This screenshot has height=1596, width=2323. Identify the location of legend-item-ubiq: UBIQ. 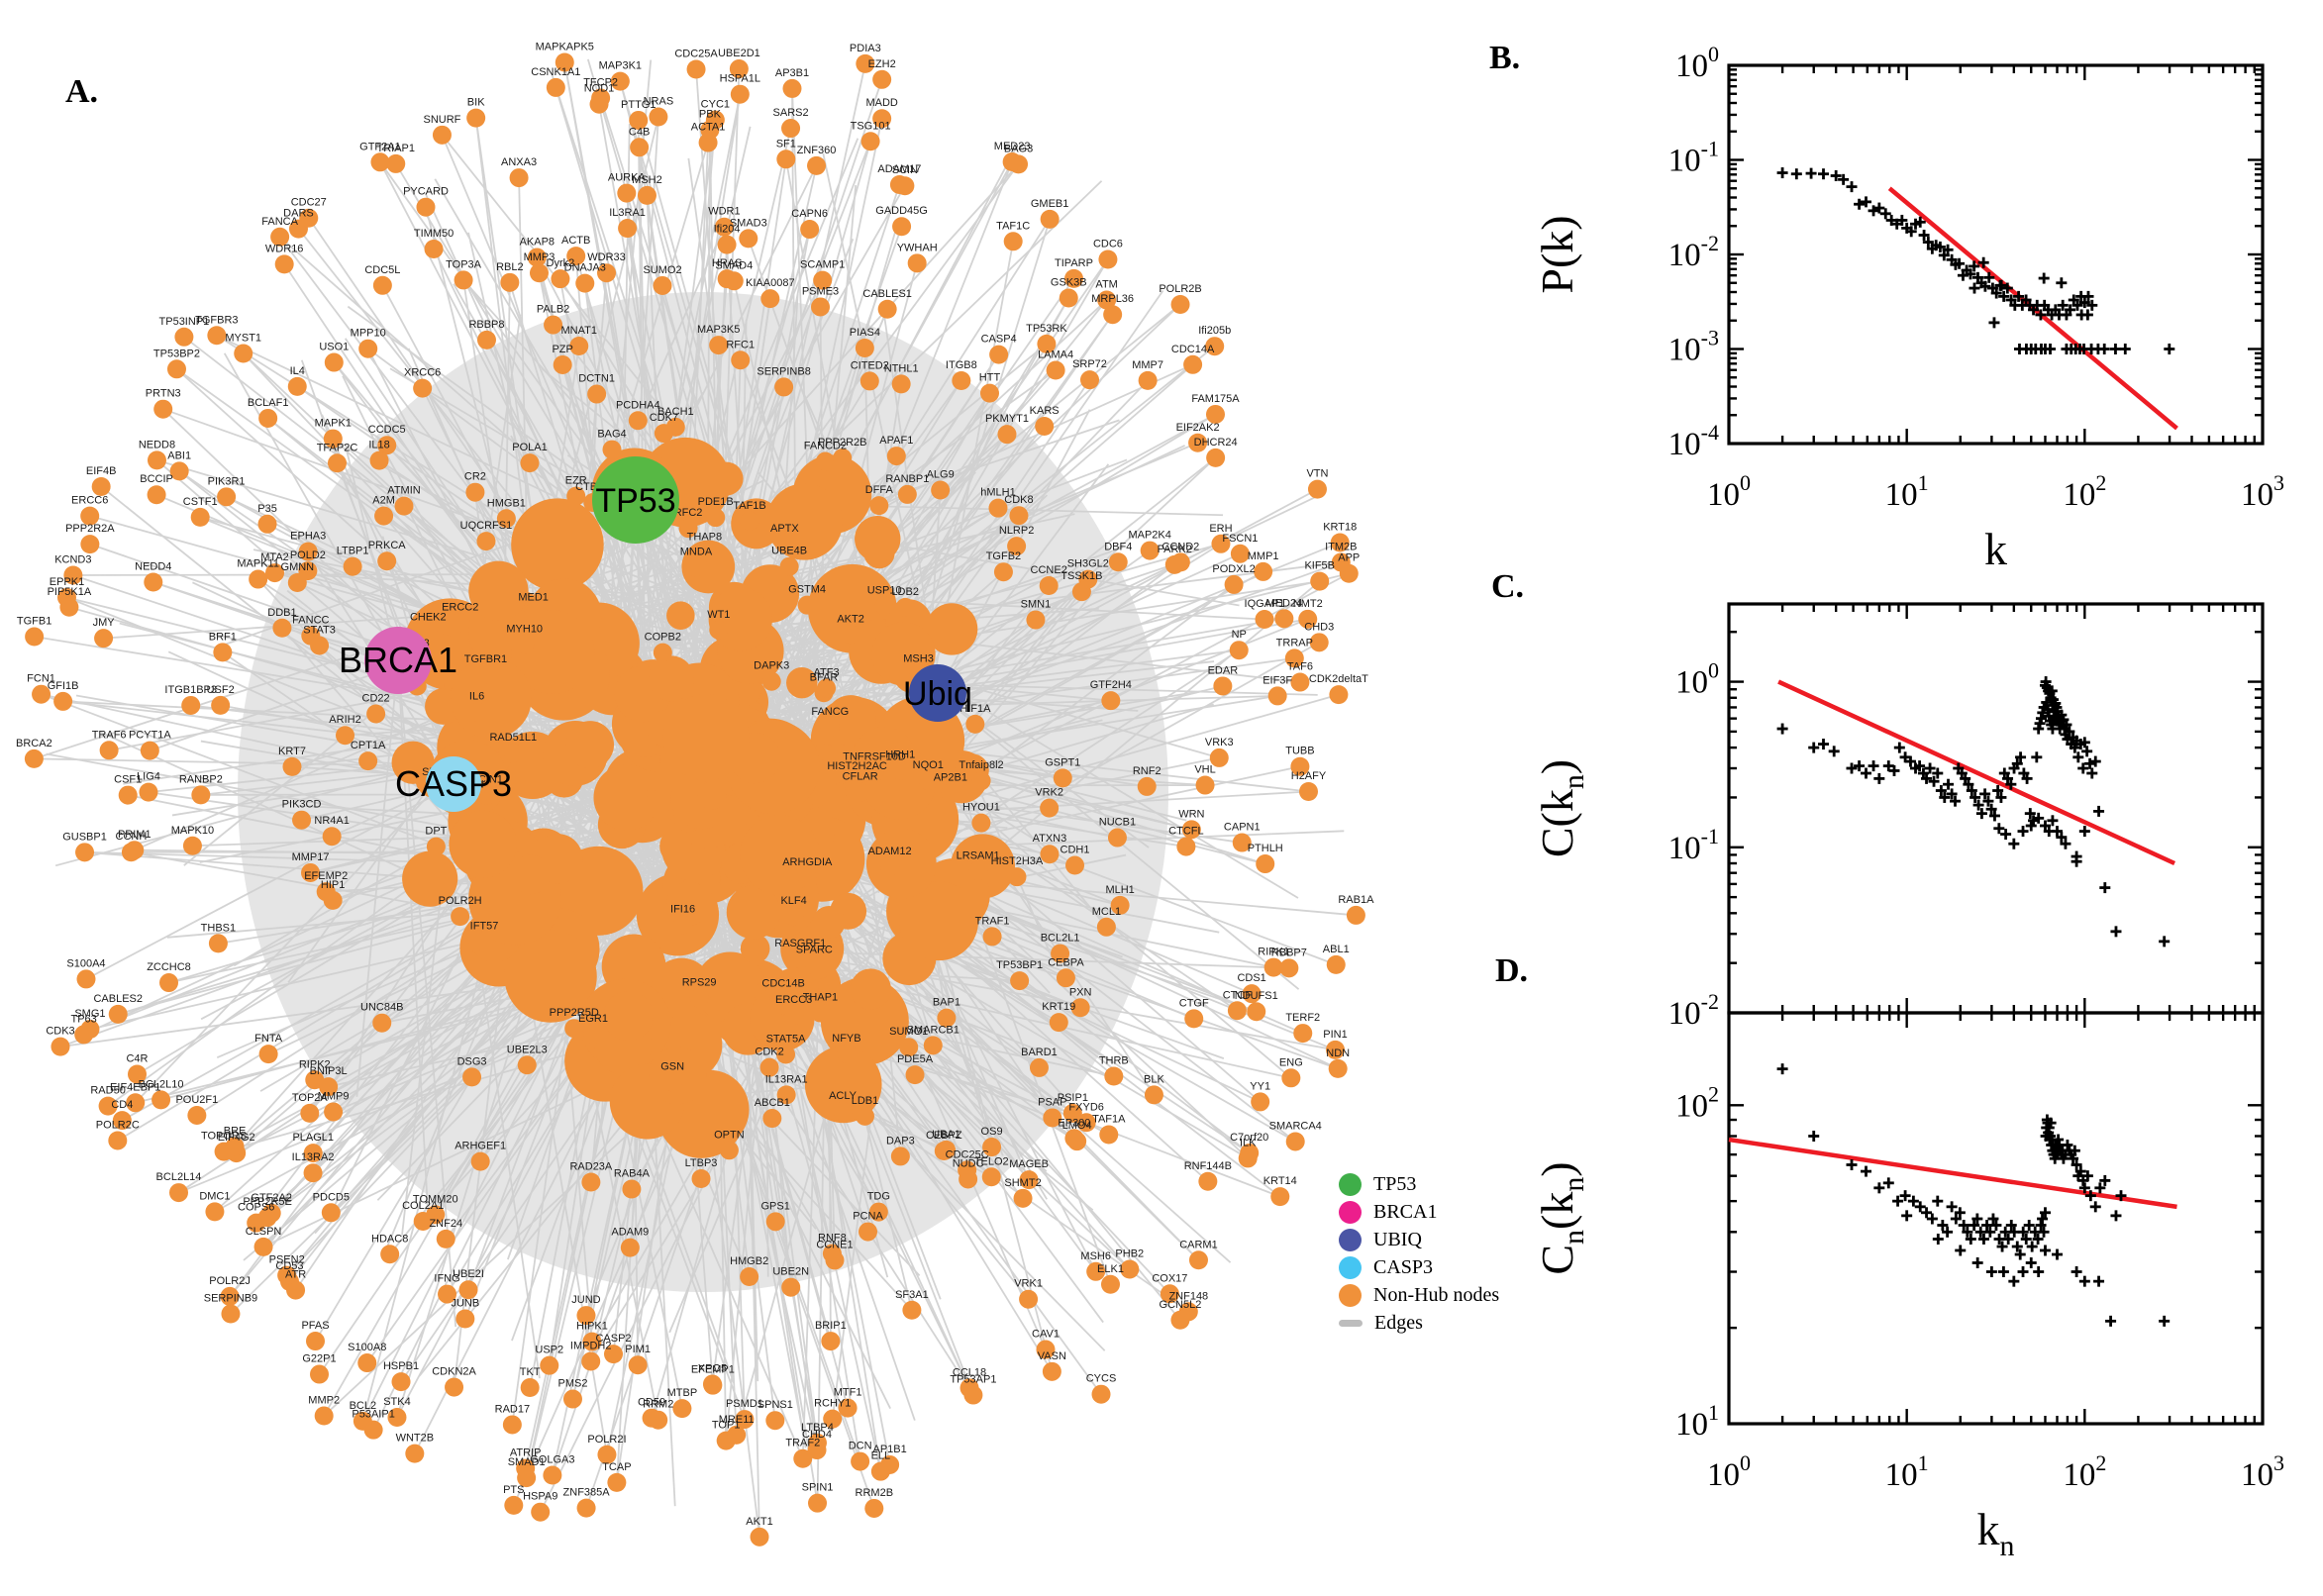
(1419, 1239).